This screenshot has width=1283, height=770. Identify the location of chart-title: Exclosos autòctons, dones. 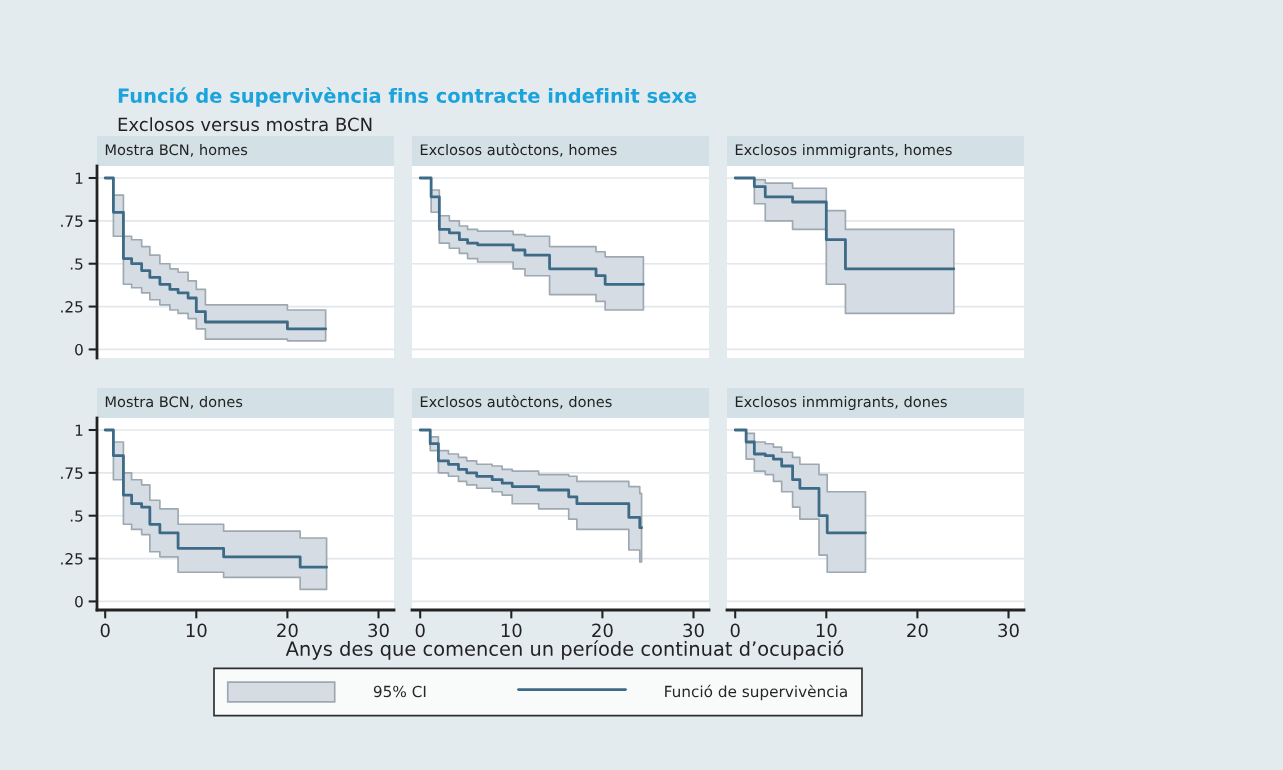
(516, 402).